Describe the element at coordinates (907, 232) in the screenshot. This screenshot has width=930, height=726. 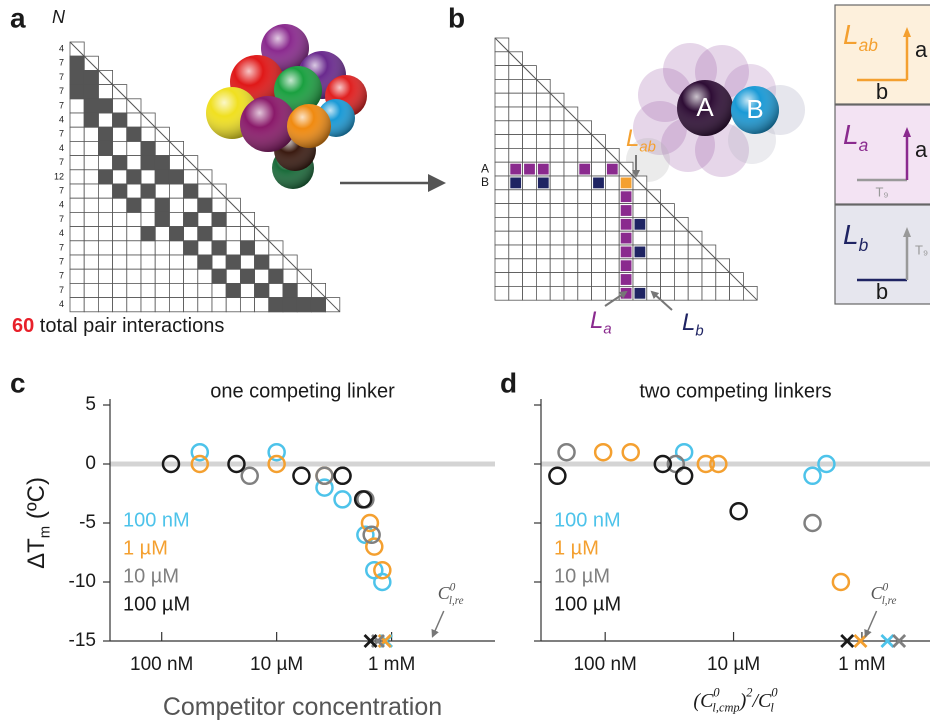
I see `legend-arrow-head` at that location.